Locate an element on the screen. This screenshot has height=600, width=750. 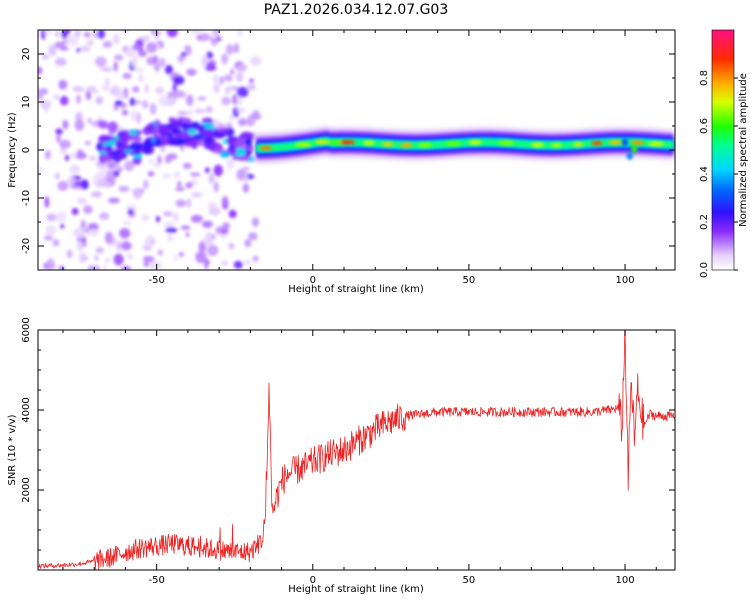
signal-cluster is located at coordinates (176, 140).